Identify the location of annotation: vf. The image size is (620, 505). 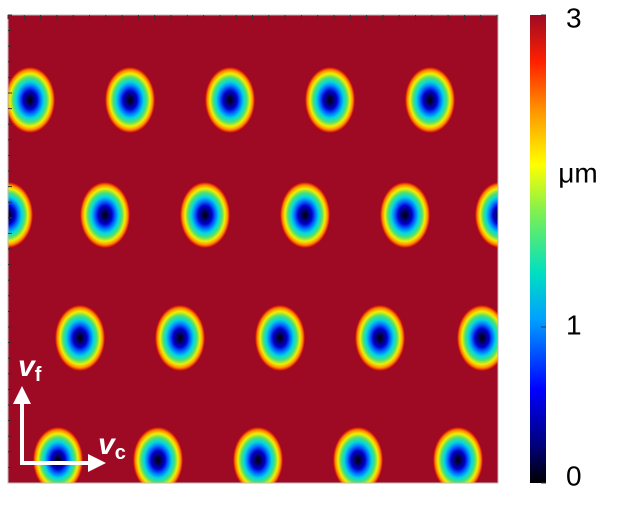
(30, 368).